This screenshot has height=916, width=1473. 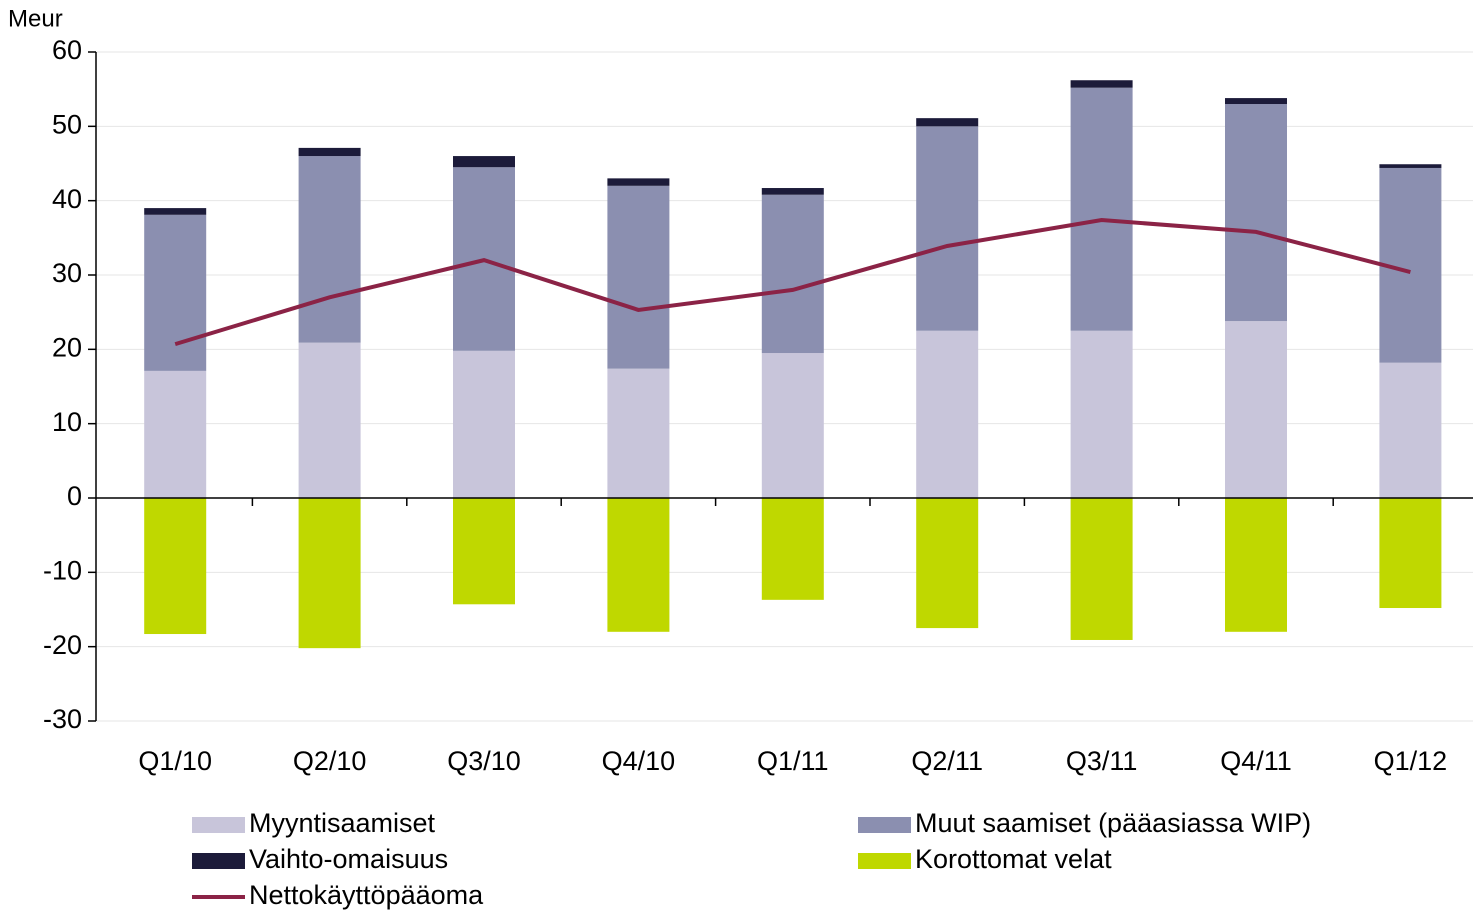 What do you see at coordinates (484, 761) in the screenshot?
I see `x-tick-label: Q3/10` at bounding box center [484, 761].